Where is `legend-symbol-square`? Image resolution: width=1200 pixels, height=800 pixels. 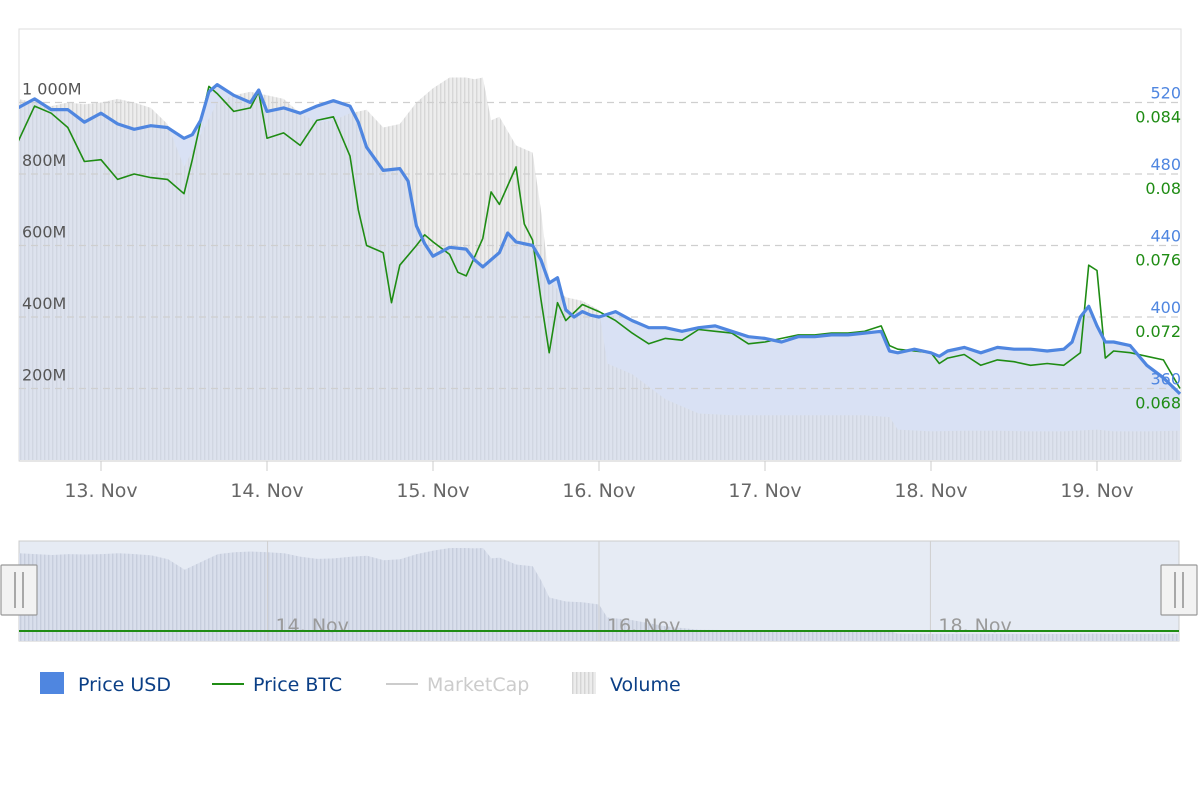
legend-symbol-square is located at coordinates (52, 683).